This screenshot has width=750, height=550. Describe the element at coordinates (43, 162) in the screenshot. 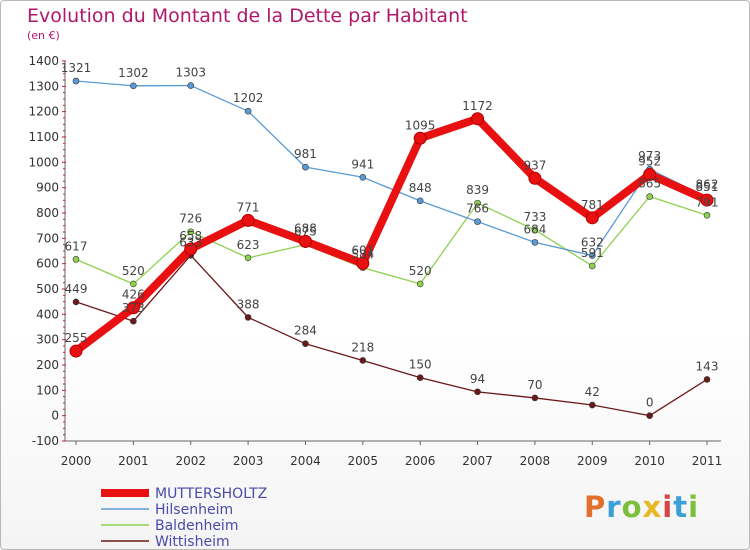

I see `y-tick-label: 1000` at that location.